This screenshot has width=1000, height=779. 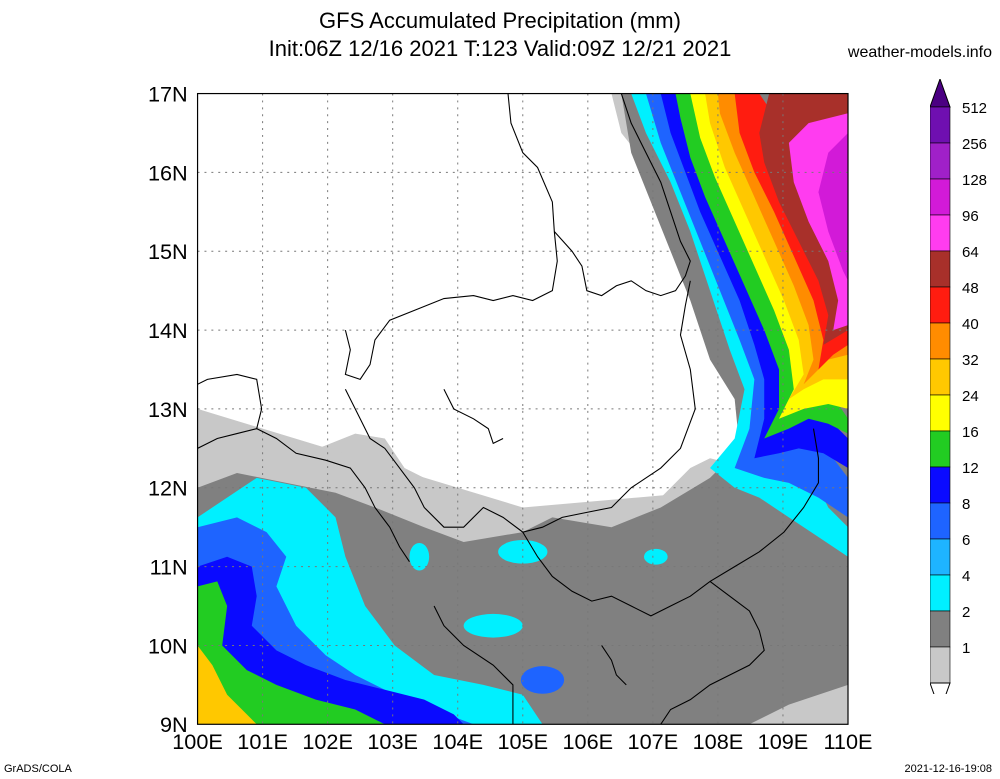 I want to click on lon-label: 108E, so click(x=718, y=741).